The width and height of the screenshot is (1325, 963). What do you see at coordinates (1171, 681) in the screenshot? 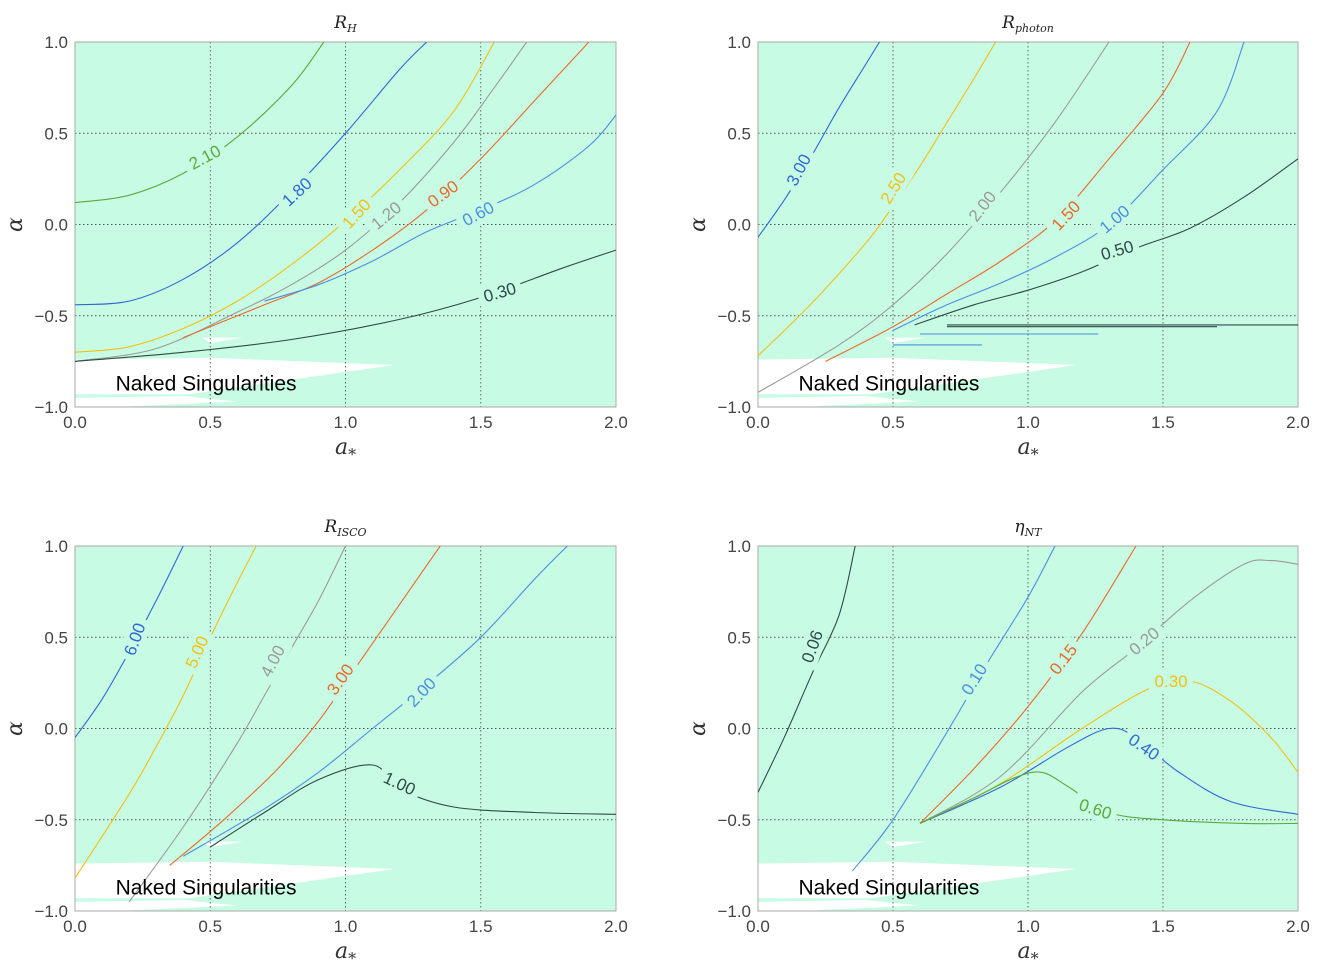
I see `contour-label: 0.30` at bounding box center [1171, 681].